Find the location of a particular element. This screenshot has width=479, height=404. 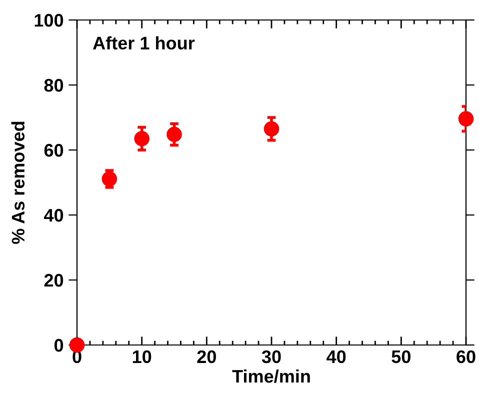

y-tick-label: 60 is located at coordinates (54, 150).